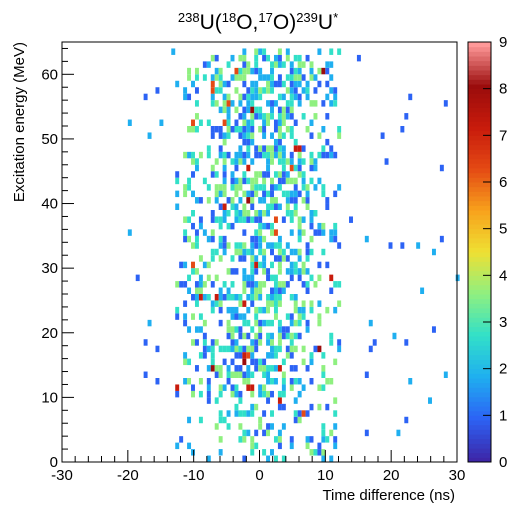 This screenshot has width=517, height=507. I want to click on y-tick-label: 40, so click(49, 204).